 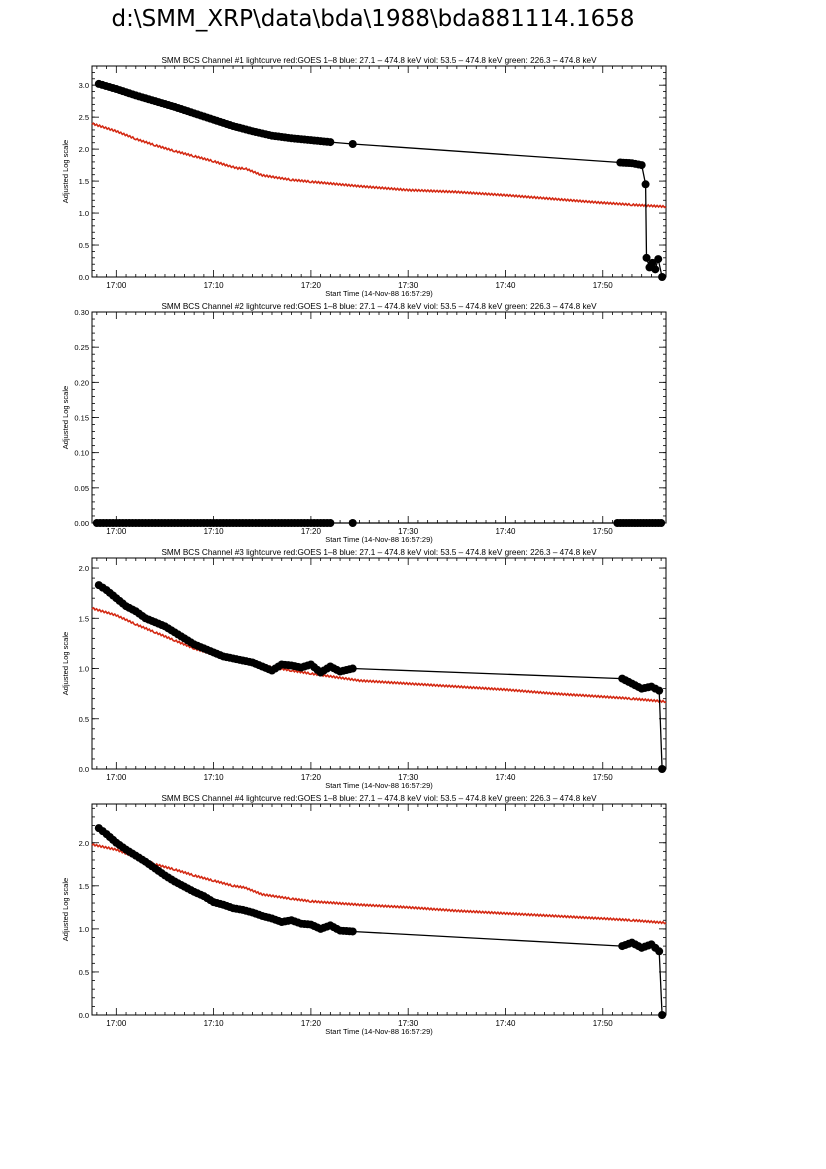 What do you see at coordinates (81, 453) in the screenshot?
I see `y-tick-label: 0.10` at bounding box center [81, 453].